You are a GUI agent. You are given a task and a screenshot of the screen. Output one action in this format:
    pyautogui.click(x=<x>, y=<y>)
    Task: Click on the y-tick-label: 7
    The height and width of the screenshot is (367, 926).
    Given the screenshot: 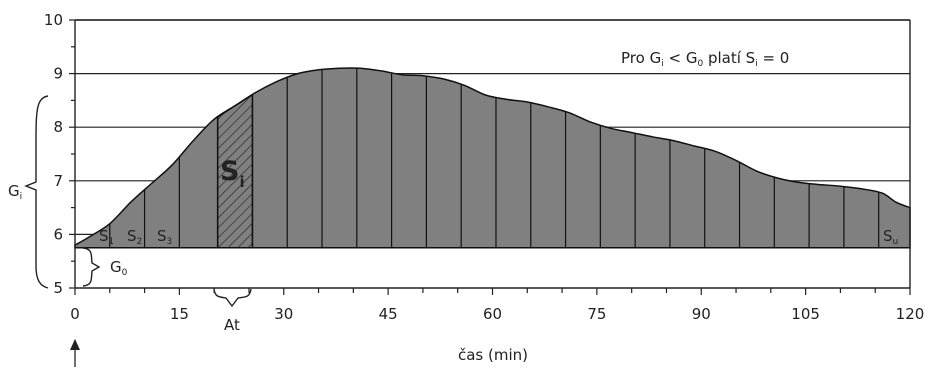 What is the action you would take?
    pyautogui.click(x=58, y=181)
    